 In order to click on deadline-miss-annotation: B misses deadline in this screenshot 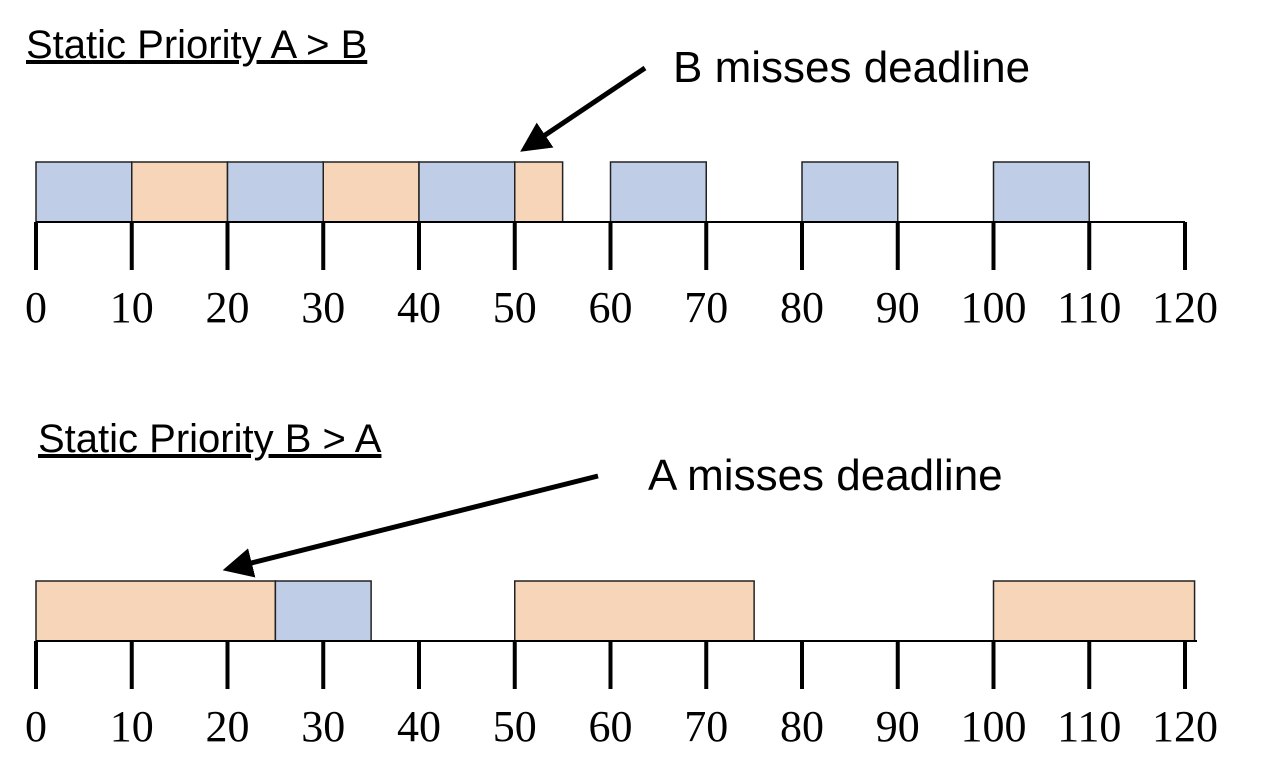, I will do `click(851, 67)`.